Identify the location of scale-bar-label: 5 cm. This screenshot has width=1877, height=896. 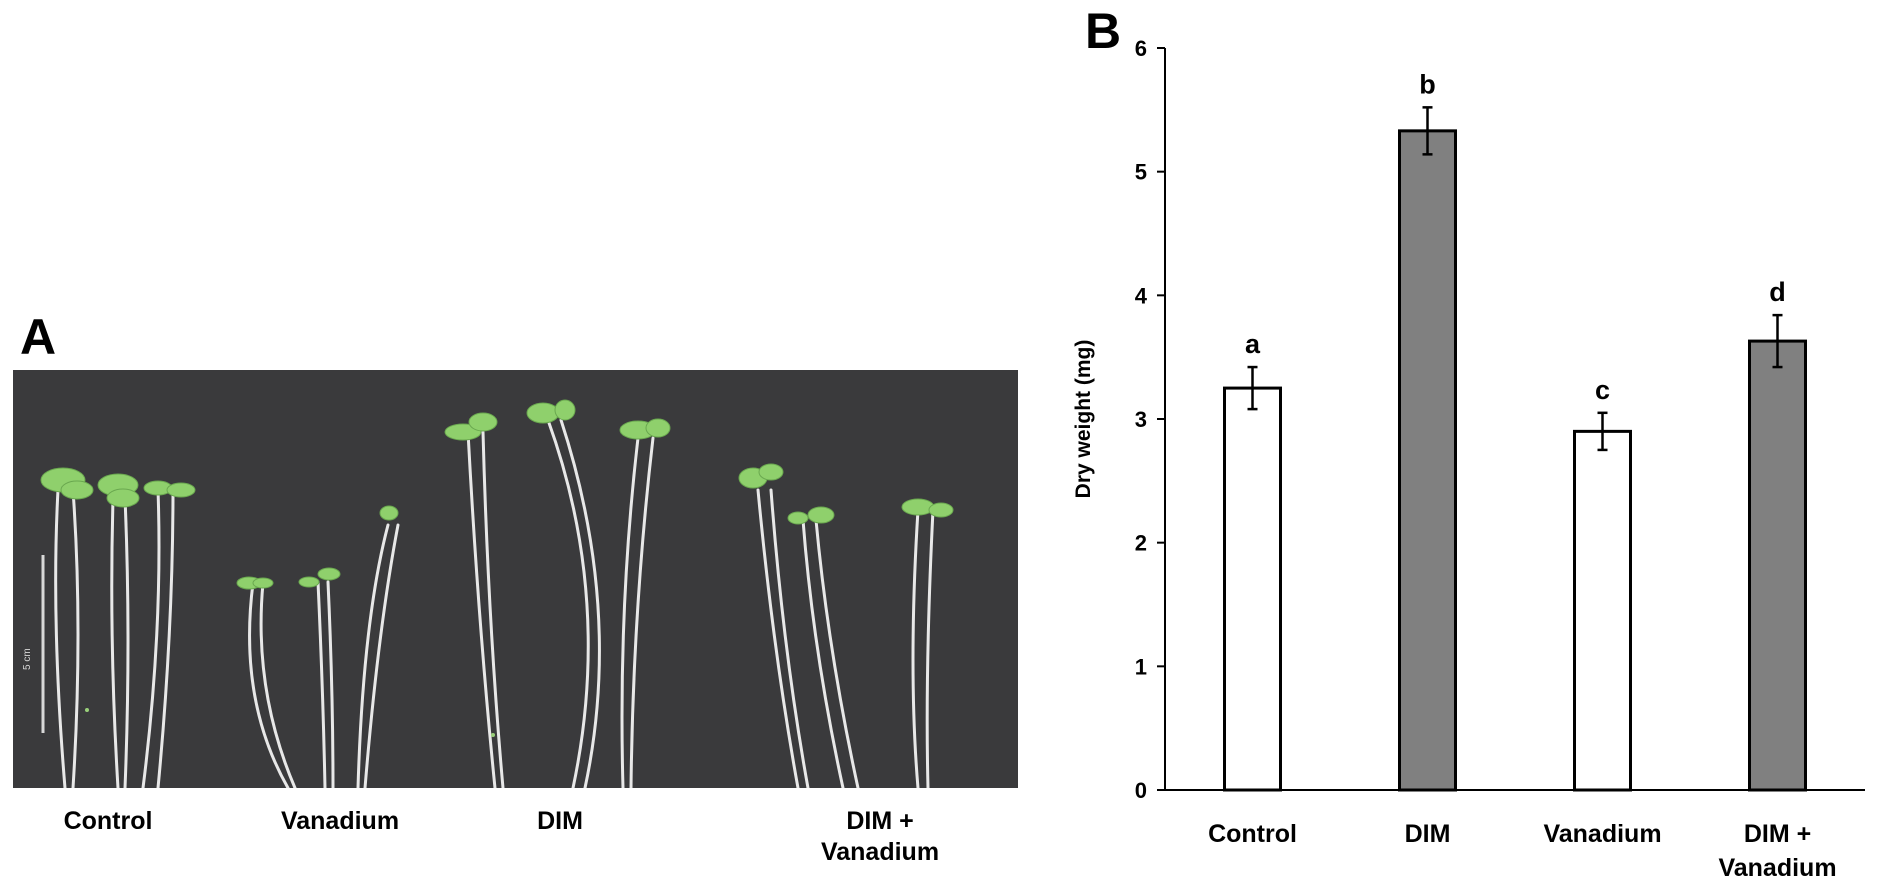
(27, 659).